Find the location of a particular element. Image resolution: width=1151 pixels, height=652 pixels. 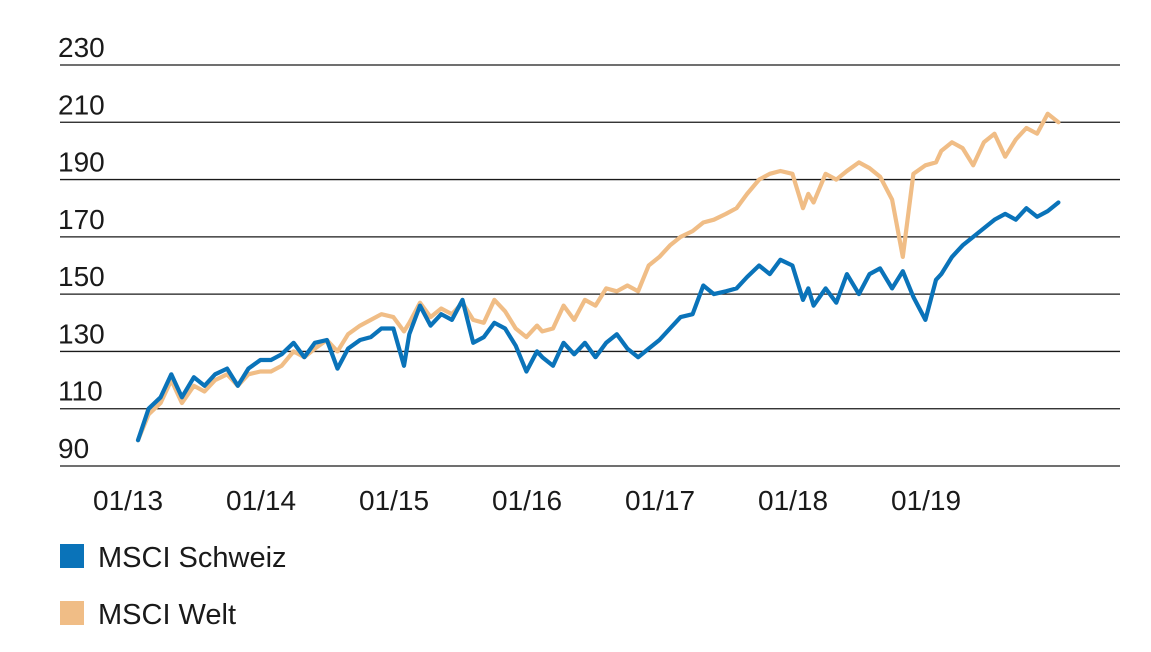

x-tick-label: 01/18 is located at coordinates (793, 500).